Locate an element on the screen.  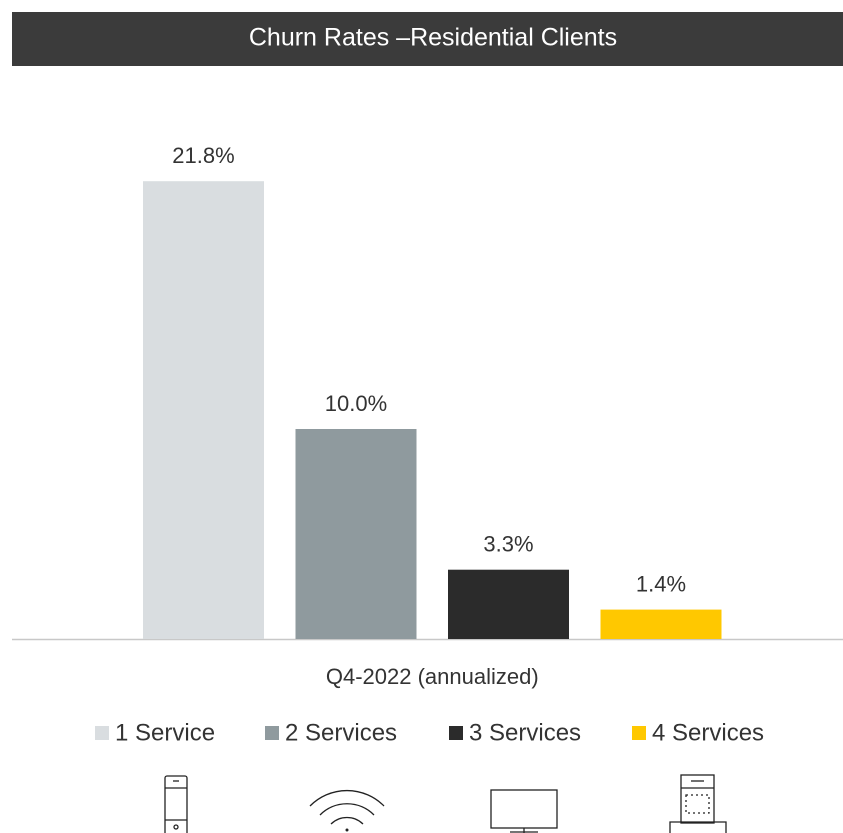
value-label: 1.4% is located at coordinates (661, 583).